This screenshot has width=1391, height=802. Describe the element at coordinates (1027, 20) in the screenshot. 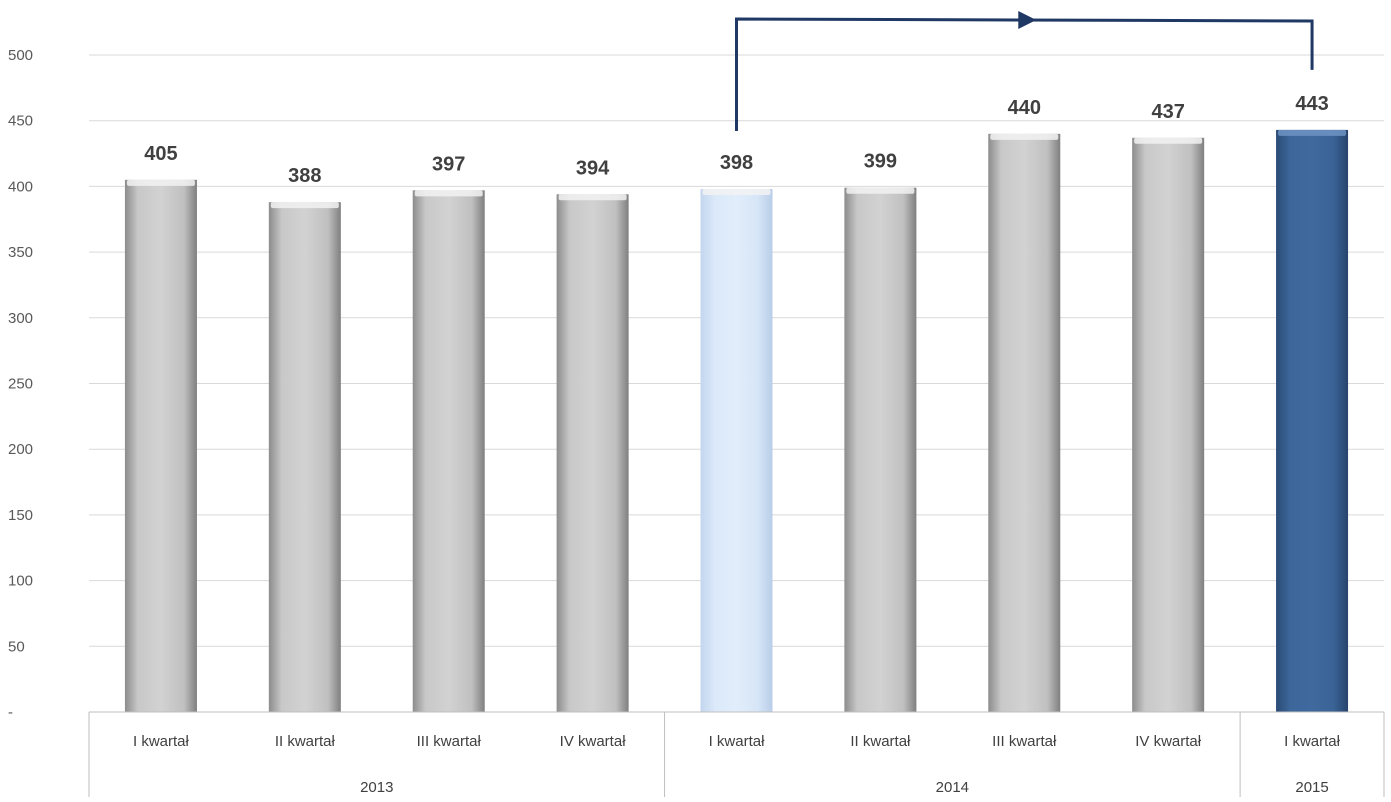

I see `arrowhead-icon` at that location.